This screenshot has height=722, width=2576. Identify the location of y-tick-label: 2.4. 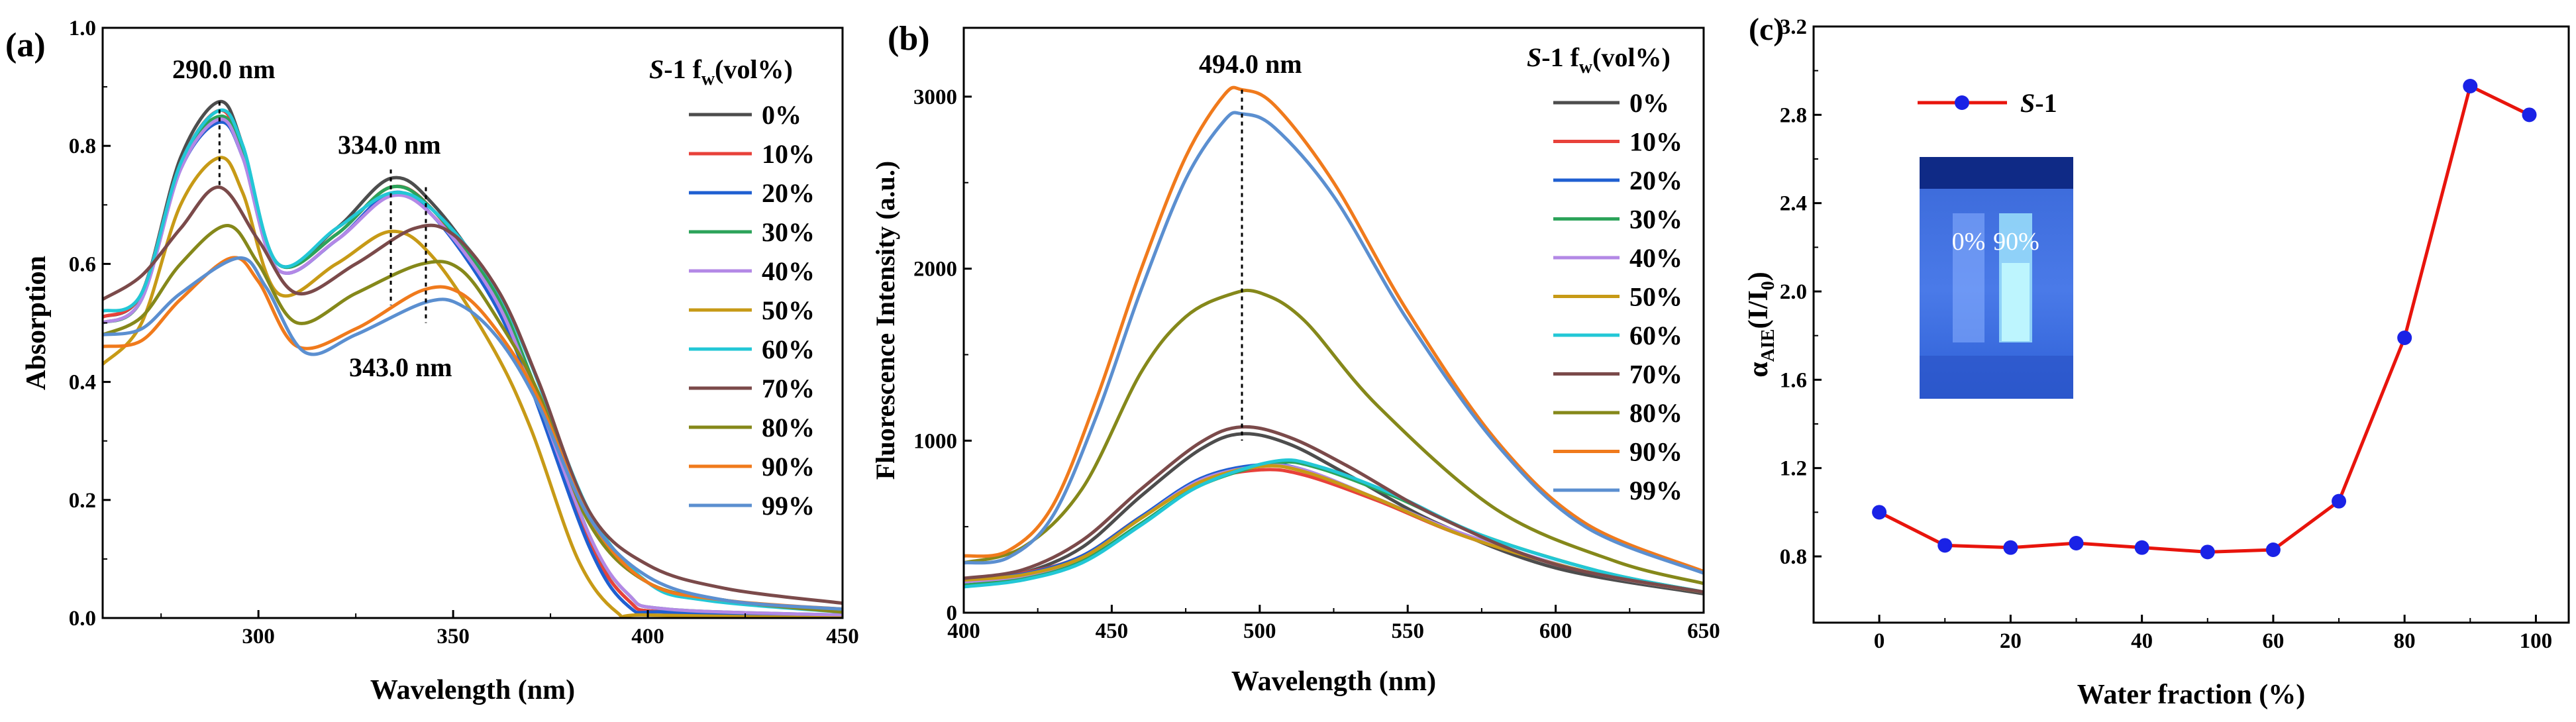
(1793, 204).